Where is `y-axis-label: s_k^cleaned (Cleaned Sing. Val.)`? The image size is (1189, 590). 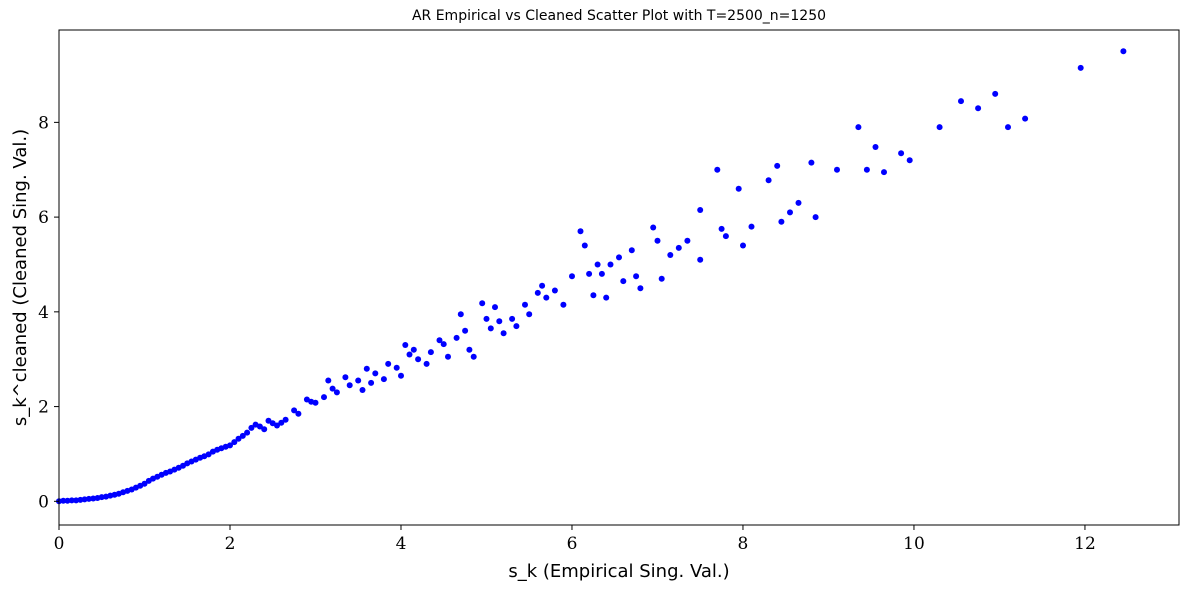
y-axis-label: s_k^cleaned (Cleaned Sing. Val.) is located at coordinates (20, 277).